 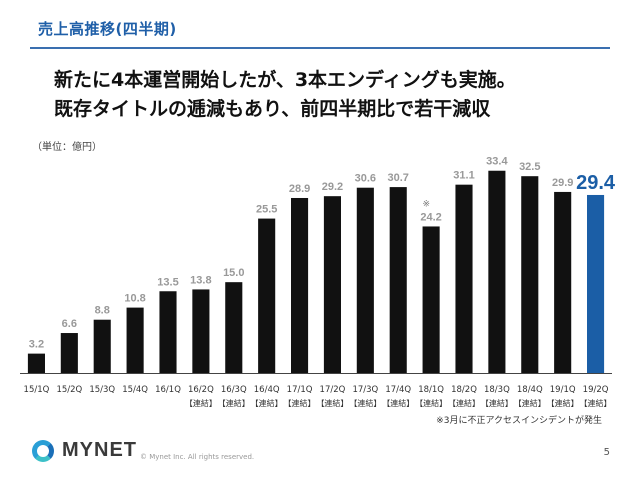 I want to click on data-label: 13.5, so click(x=167, y=282).